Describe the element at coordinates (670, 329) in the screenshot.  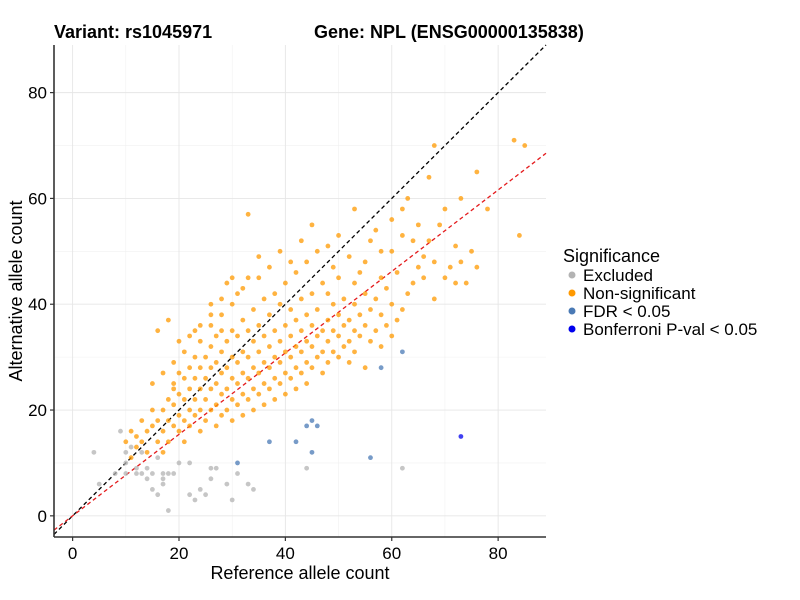
I see `legend-label-bonferroni-p-val-0-05: Bonferroni P-val < 0.05` at that location.